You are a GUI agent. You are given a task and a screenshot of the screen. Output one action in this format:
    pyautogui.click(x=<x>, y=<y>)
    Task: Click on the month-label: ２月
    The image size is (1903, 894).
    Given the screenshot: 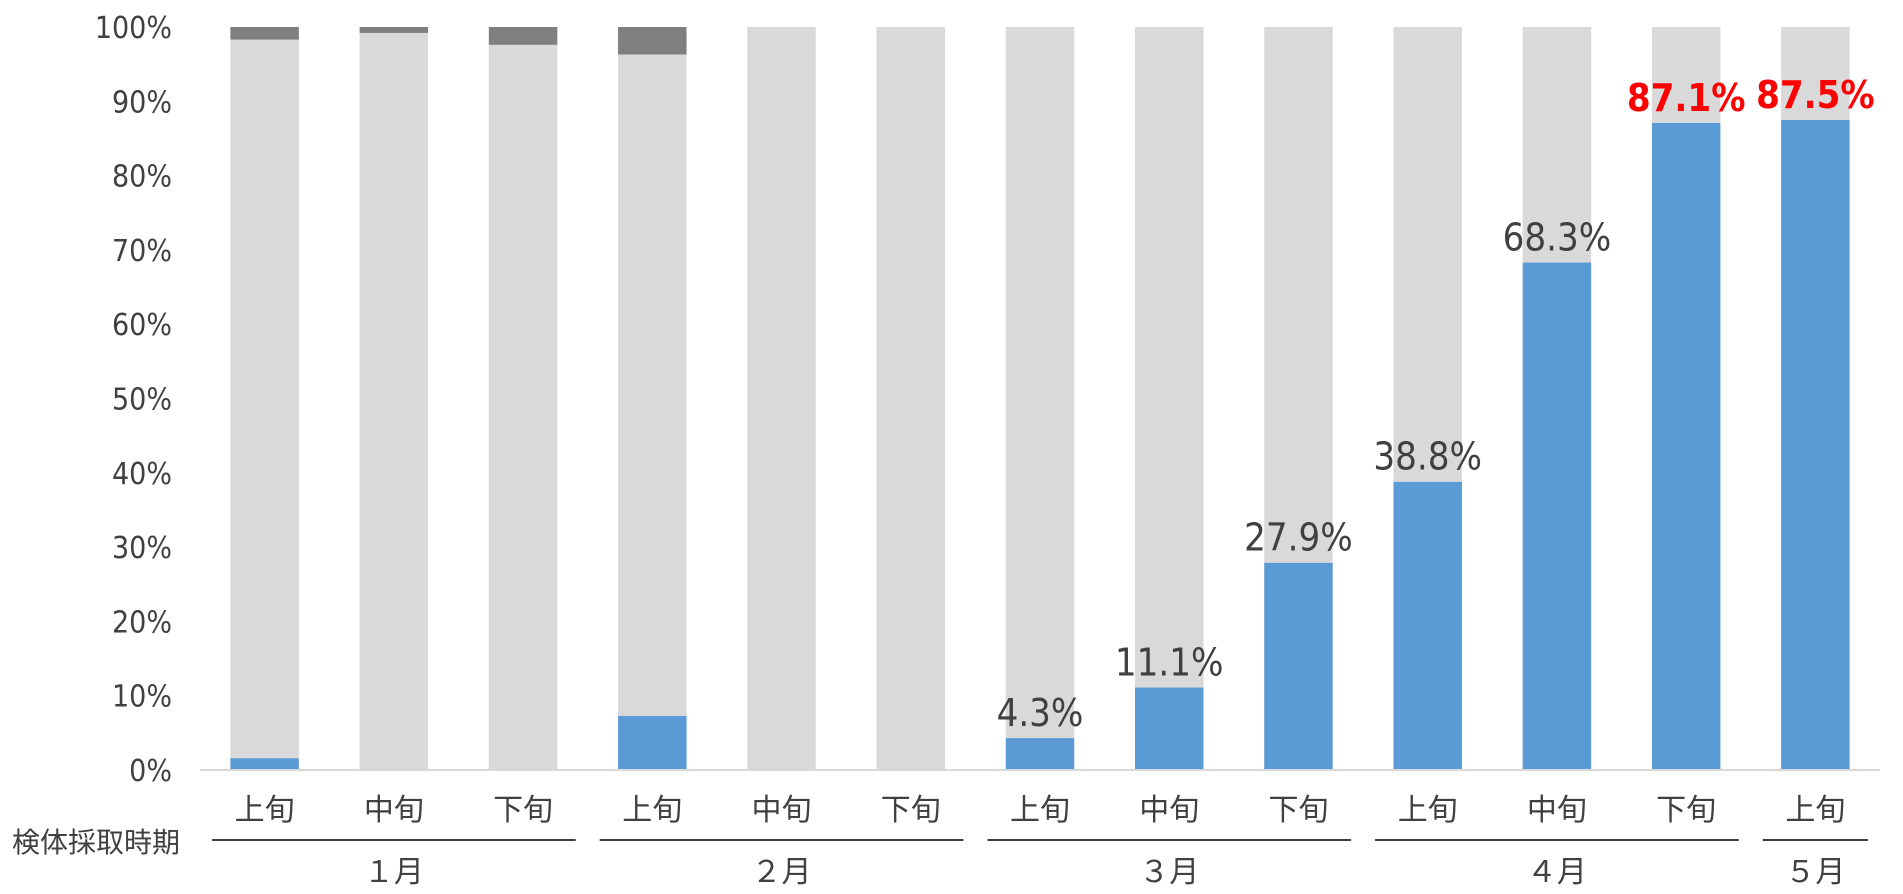 What is the action you would take?
    pyautogui.click(x=782, y=872)
    